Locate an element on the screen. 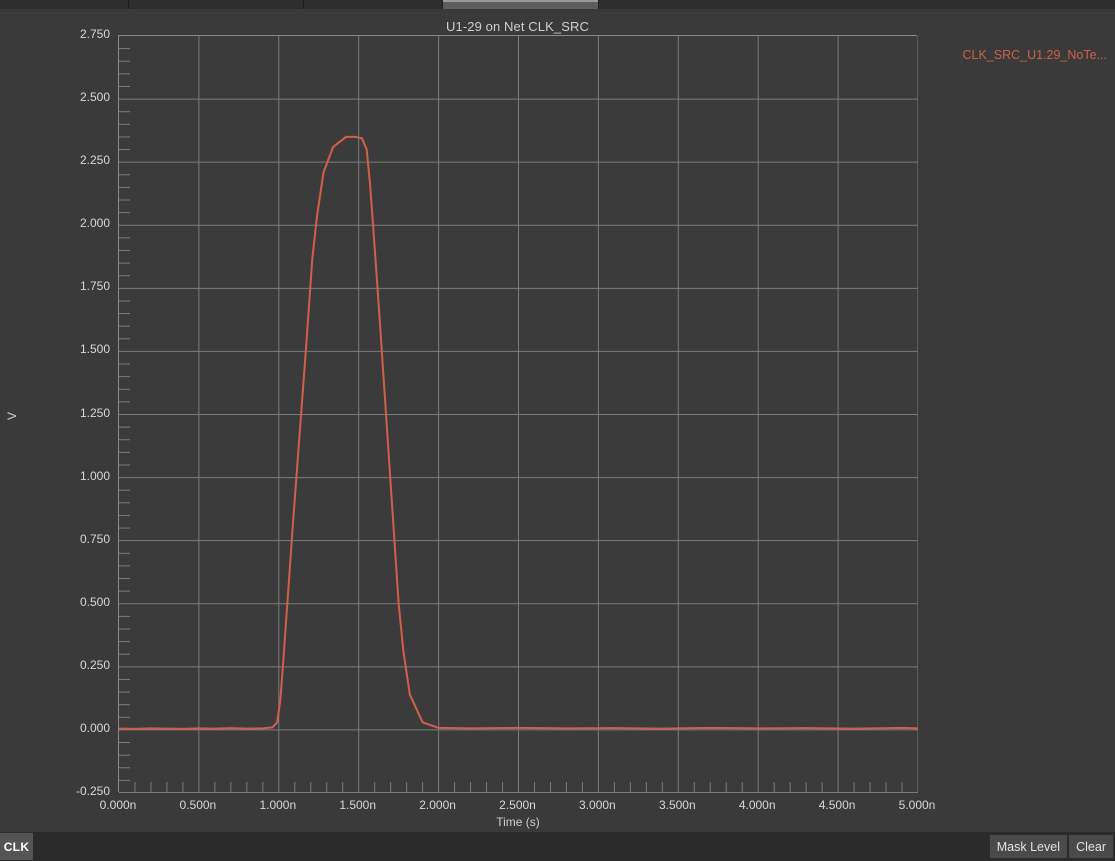 The image size is (1115, 861). y-tick-label: -0.250 is located at coordinates (92, 791).